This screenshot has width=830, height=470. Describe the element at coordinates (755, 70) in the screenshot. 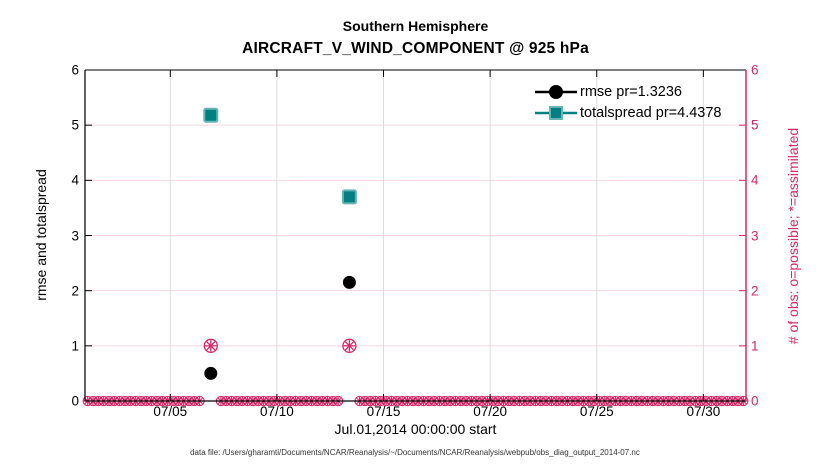

I see `right-y-tick-label: 6` at that location.